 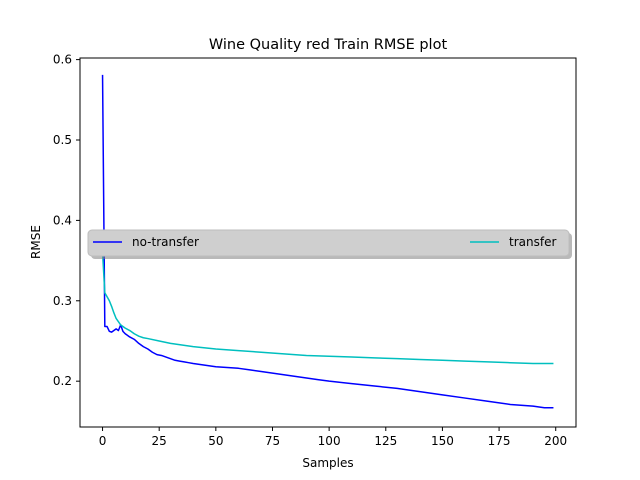 What do you see at coordinates (272, 441) in the screenshot?
I see `x-tick-label: 75` at bounding box center [272, 441].